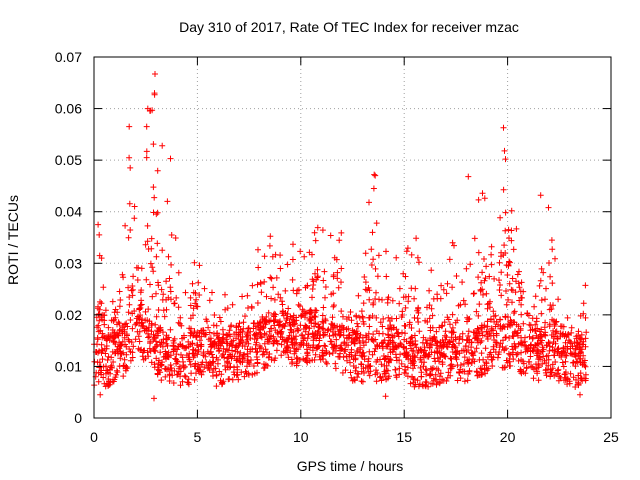  I want to click on x-axis-label: GPS time / hours, so click(350, 466).